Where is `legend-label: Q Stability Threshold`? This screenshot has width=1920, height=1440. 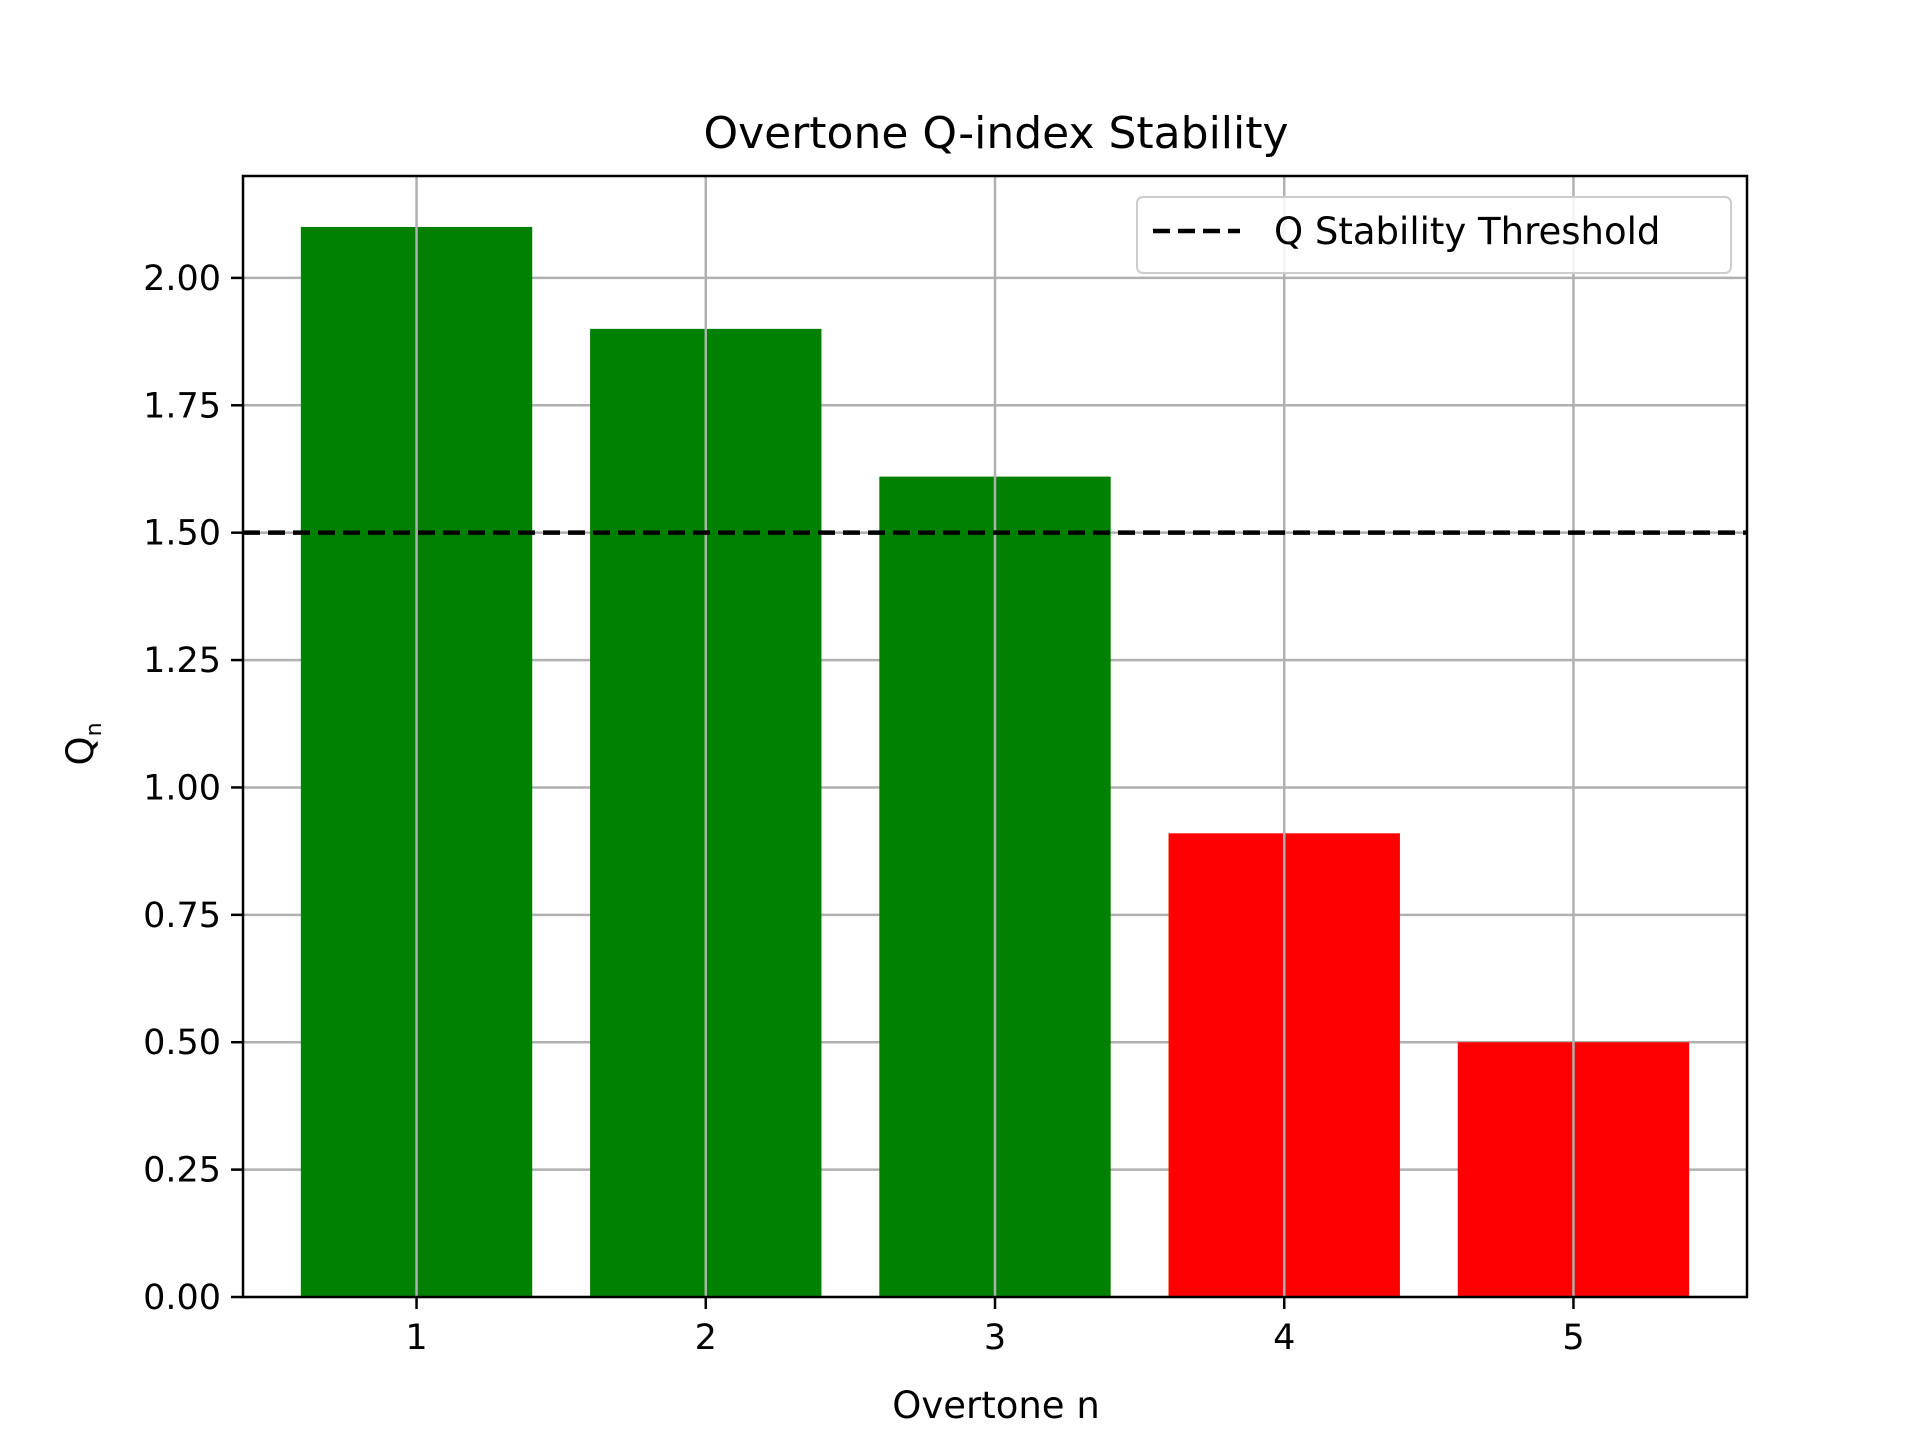
legend-label: Q Stability Threshold is located at coordinates (1467, 231).